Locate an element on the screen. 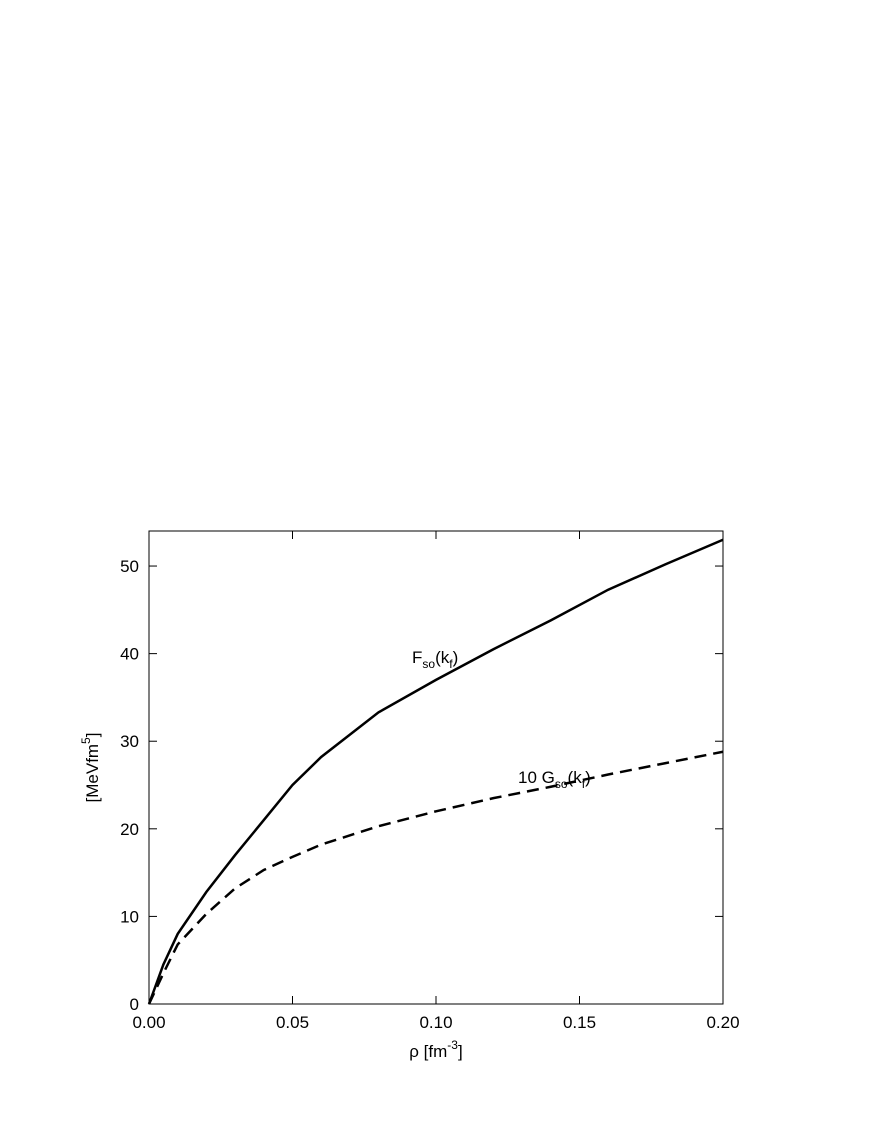 This screenshot has height=1128, width=872. x-axis-label: ρ [fm-3] is located at coordinates (435, 1049).